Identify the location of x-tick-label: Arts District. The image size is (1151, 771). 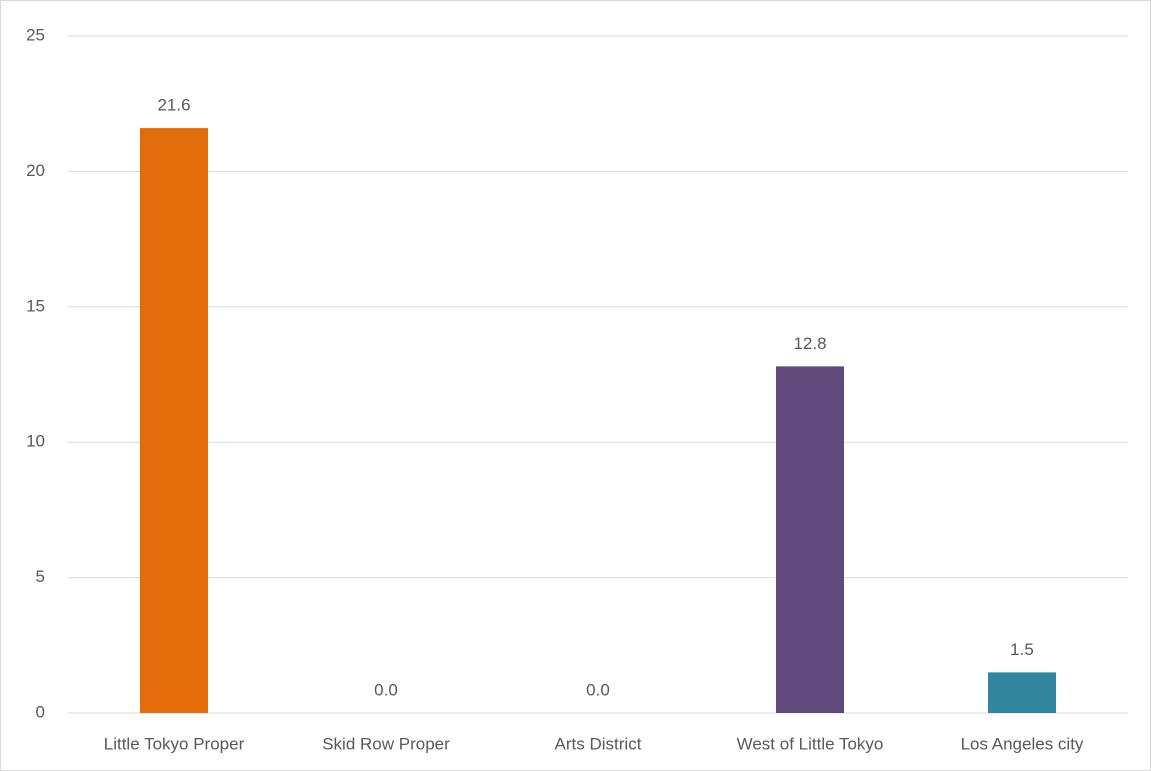
(598, 743).